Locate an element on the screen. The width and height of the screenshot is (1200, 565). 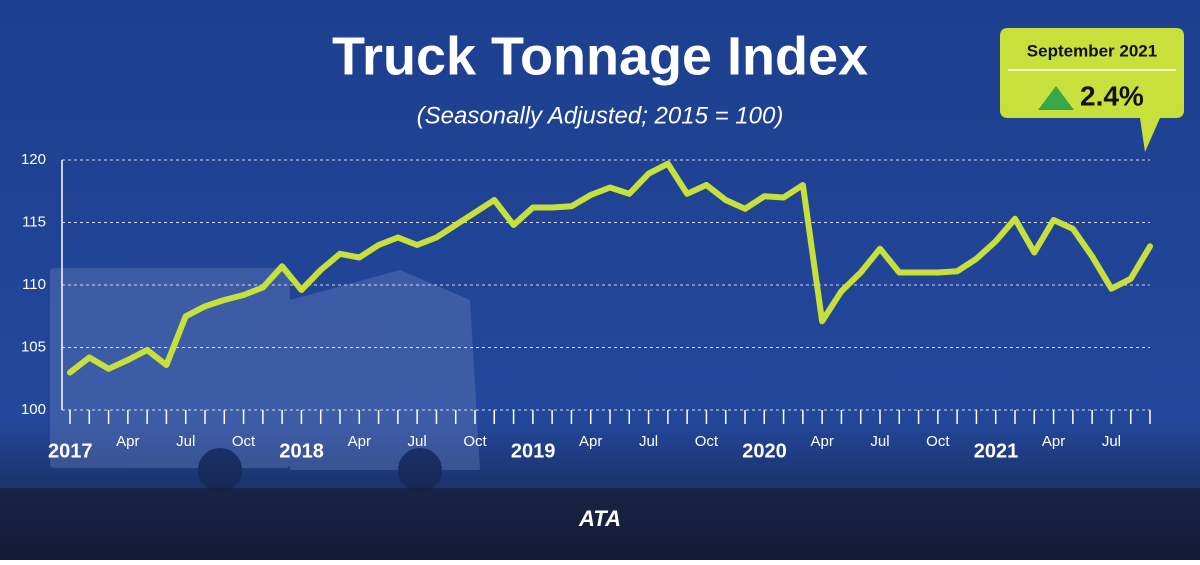
y-tick-label: 120 is located at coordinates (33, 159).